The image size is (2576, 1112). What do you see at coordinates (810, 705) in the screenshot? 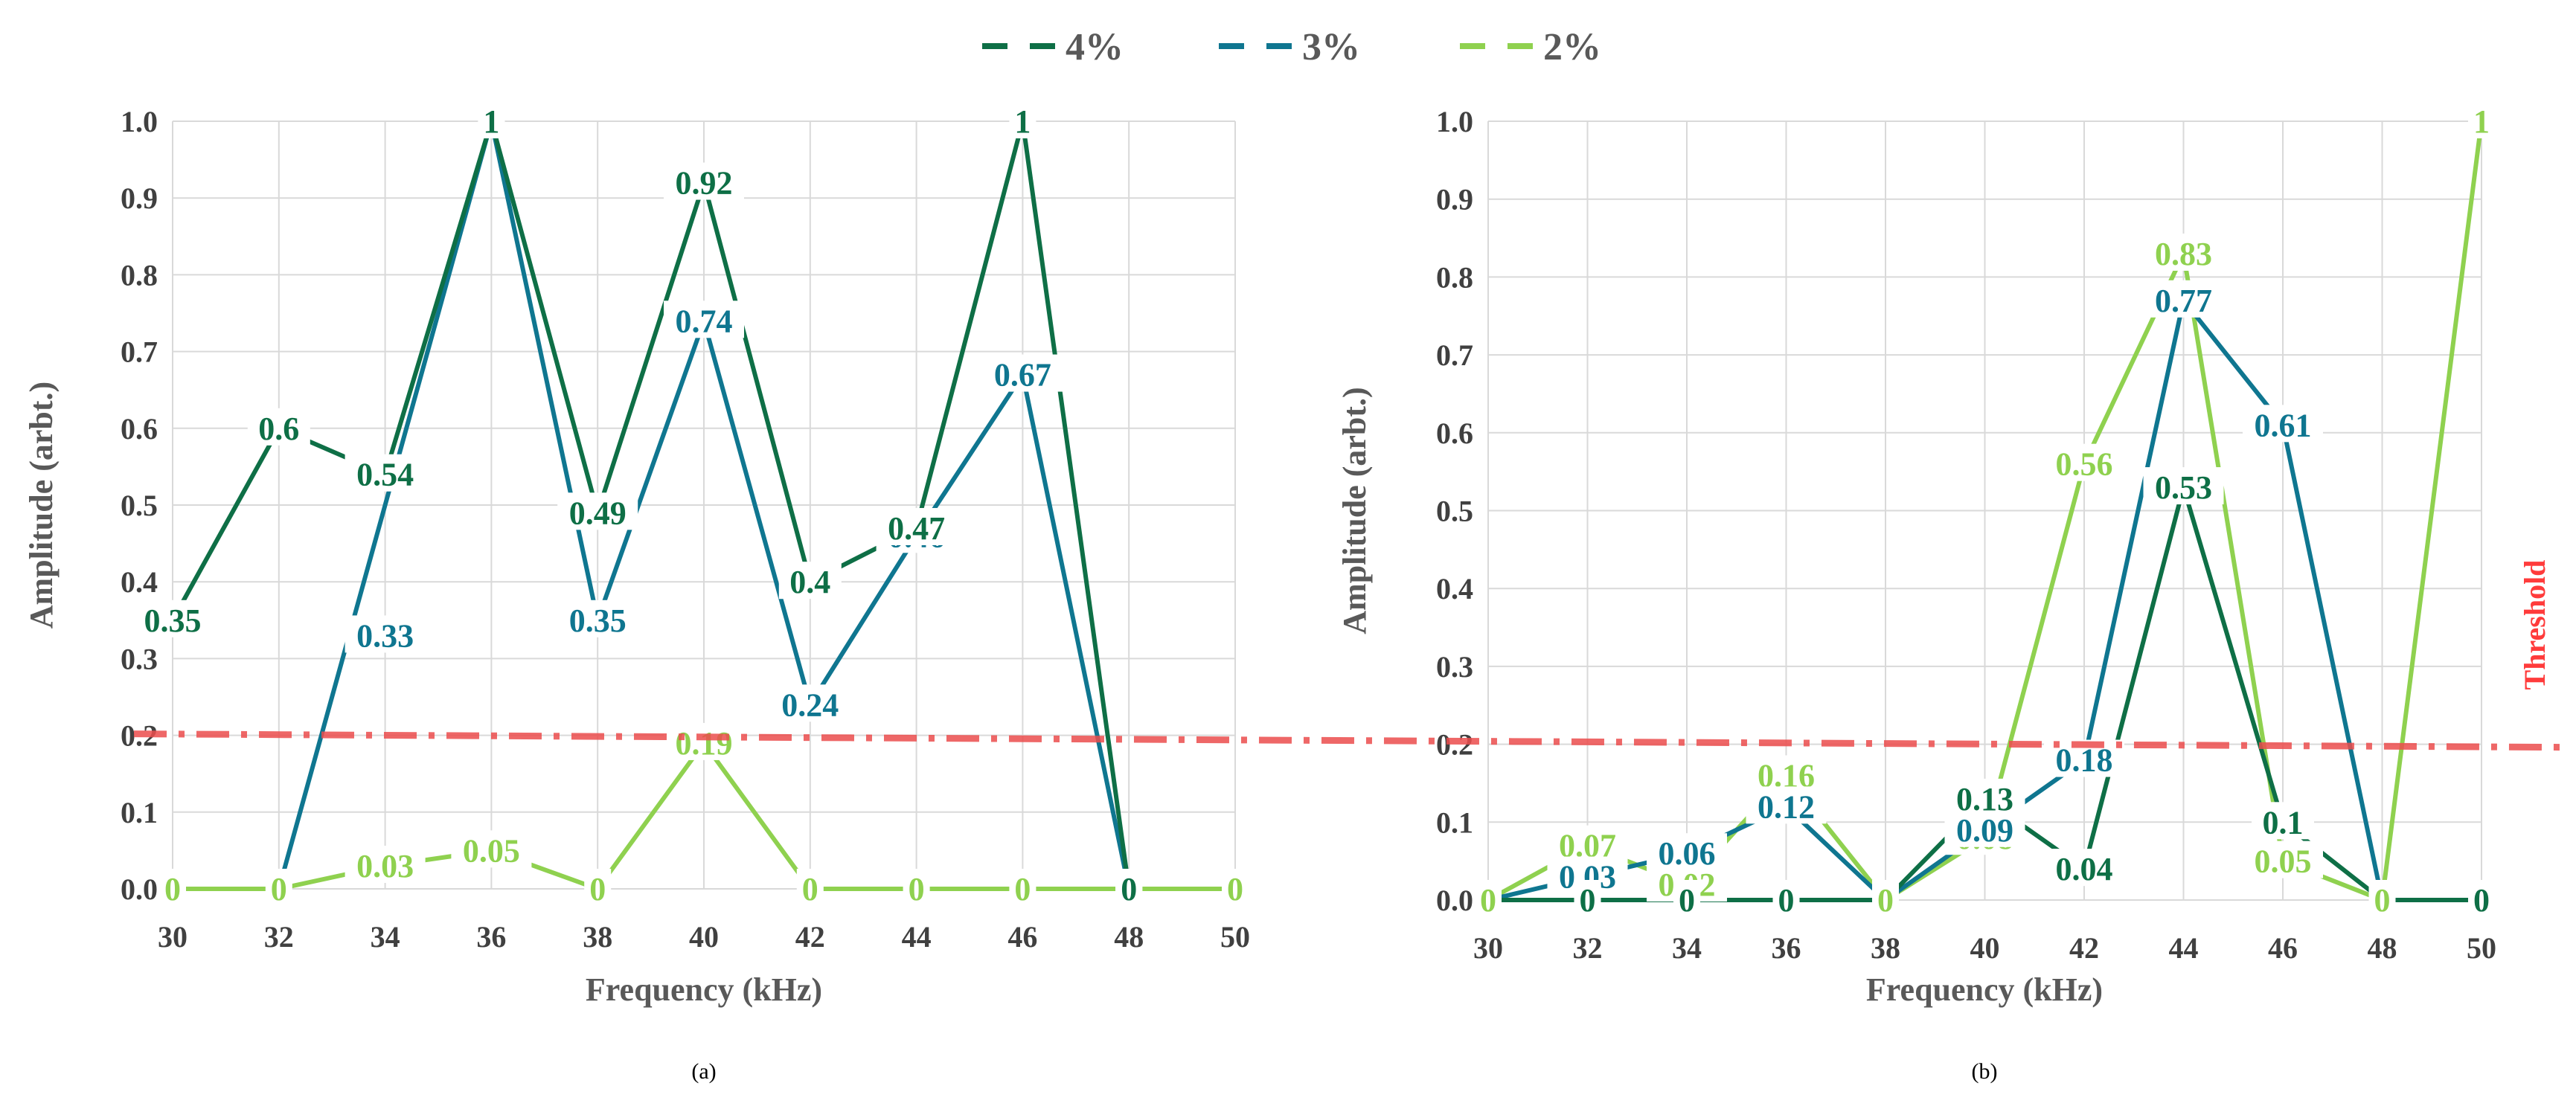
I see `data-label: 0.24` at bounding box center [810, 705].